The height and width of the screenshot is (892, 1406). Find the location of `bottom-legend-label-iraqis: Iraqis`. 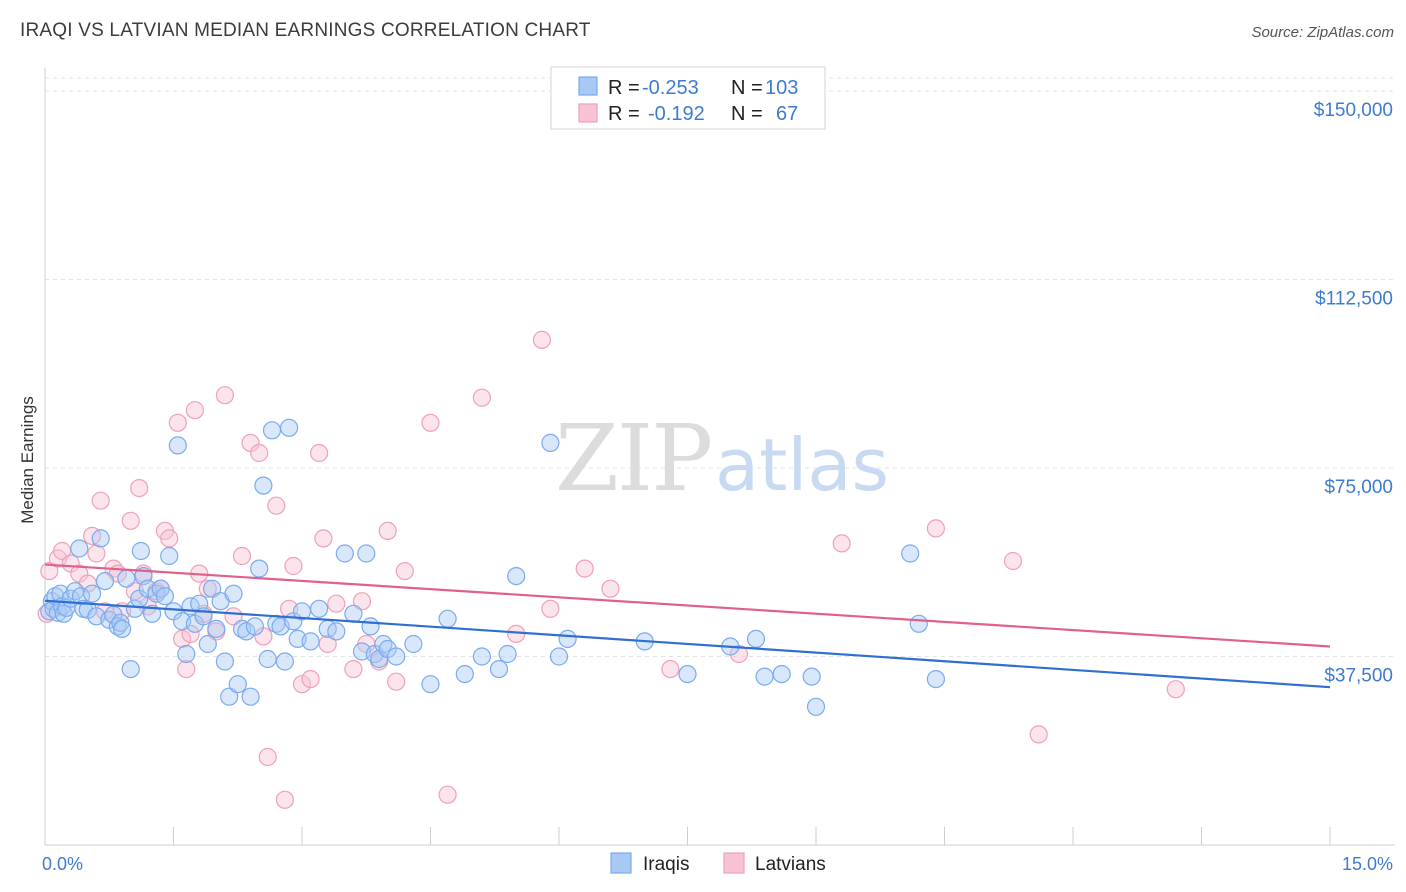

bottom-legend-label-iraqis: Iraqis is located at coordinates (666, 864).